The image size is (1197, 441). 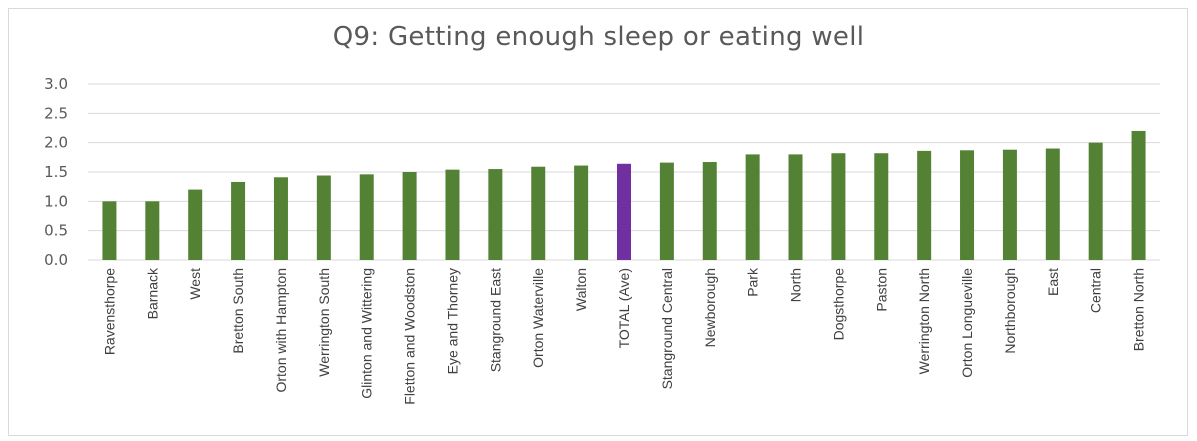 What do you see at coordinates (1052, 204) in the screenshot?
I see `bar-east` at bounding box center [1052, 204].